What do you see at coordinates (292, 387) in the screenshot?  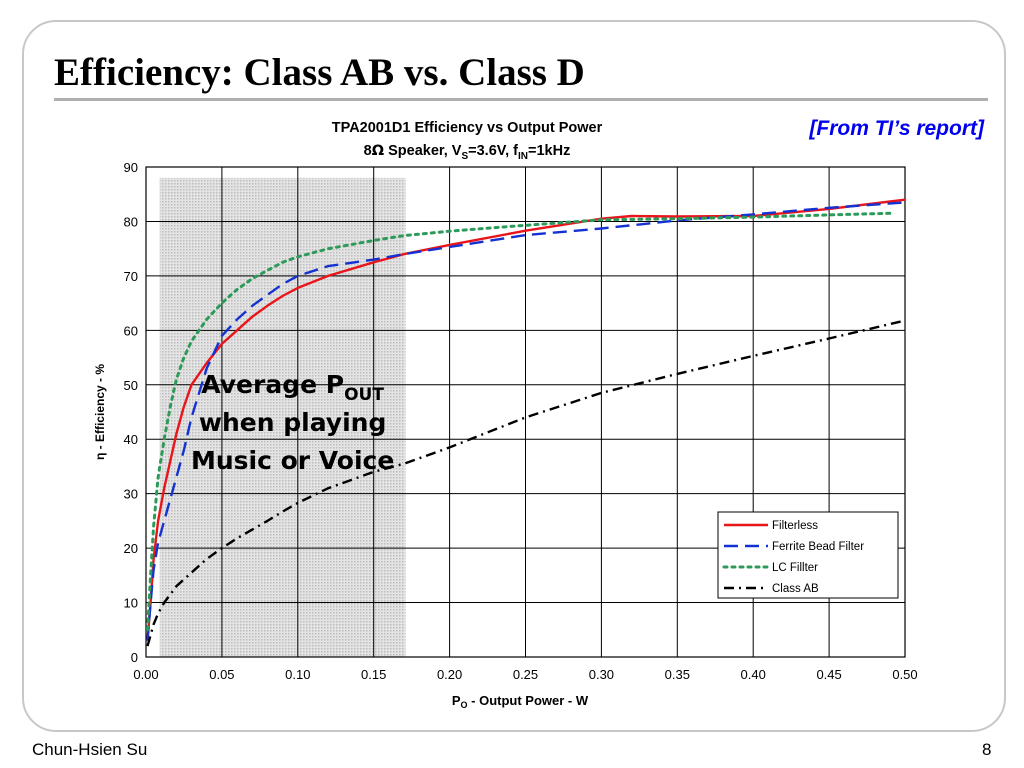 I see `shaded-label-line1: Average POUT` at bounding box center [292, 387].